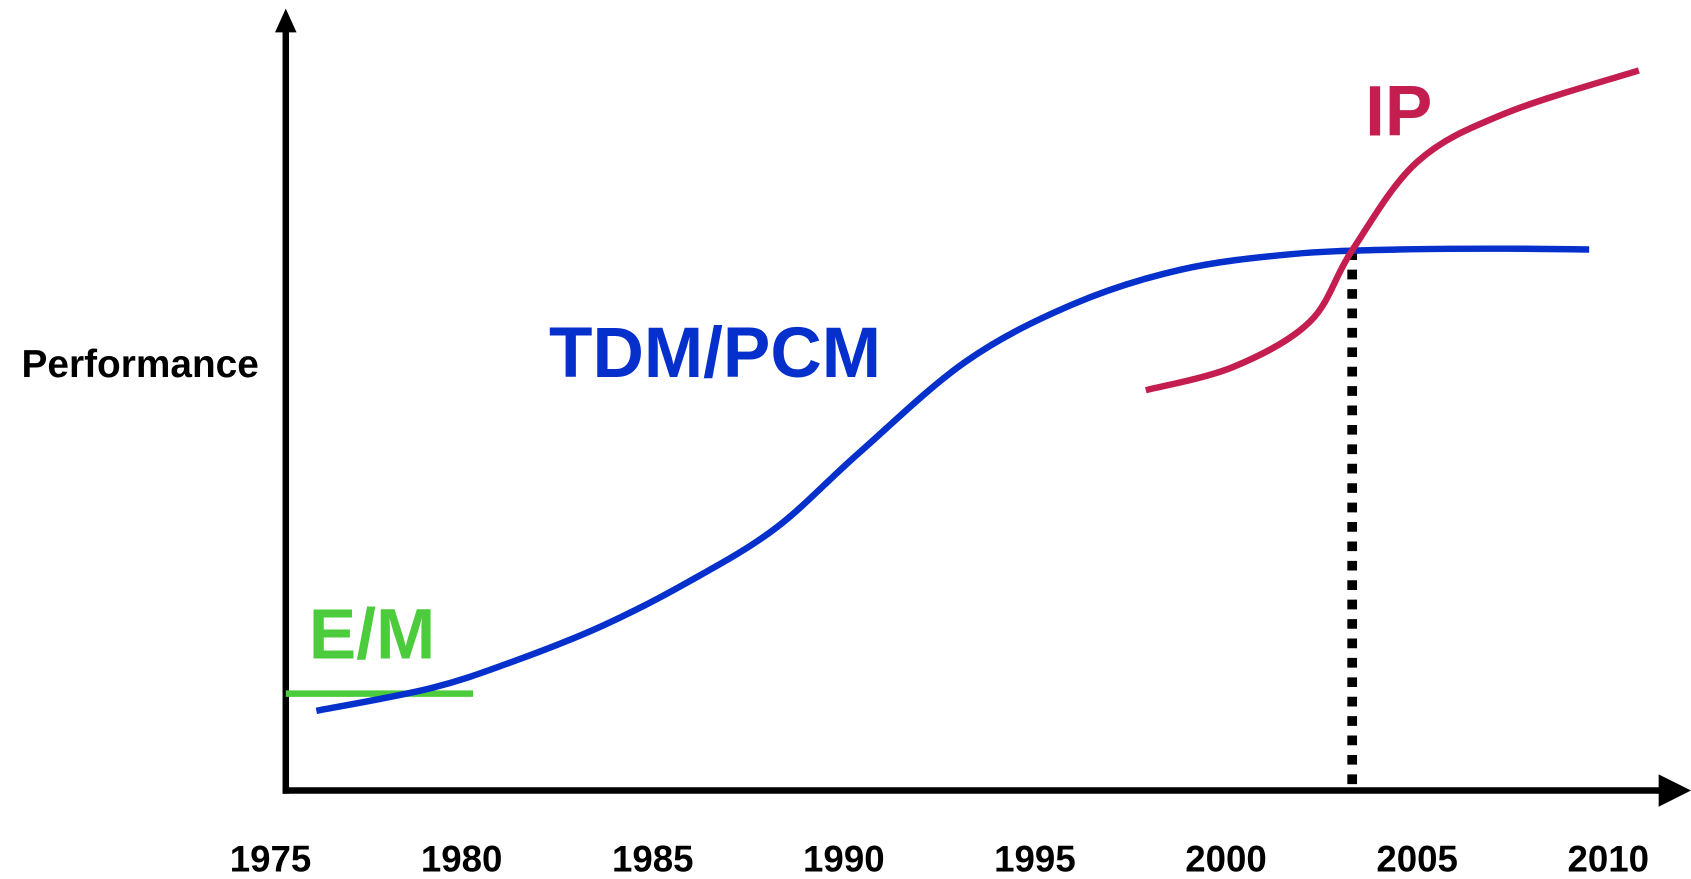  I want to click on x-tick-label: 1995, so click(1035, 858).